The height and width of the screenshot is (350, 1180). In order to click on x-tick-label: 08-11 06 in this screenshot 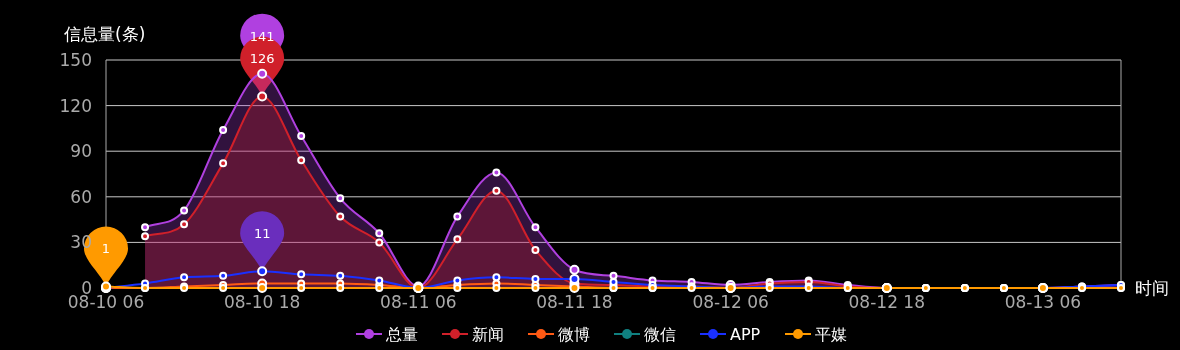, I will do `click(418, 302)`.